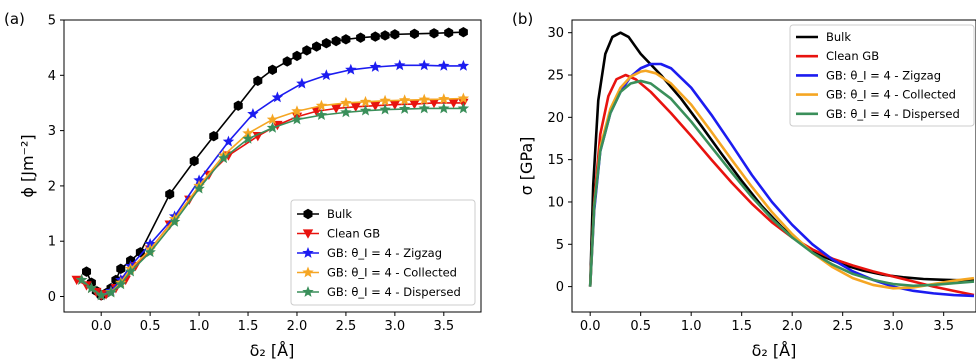 The image size is (976, 363). Describe the element at coordinates (842, 326) in the screenshot. I see `x-tick-label: 2.5` at that location.